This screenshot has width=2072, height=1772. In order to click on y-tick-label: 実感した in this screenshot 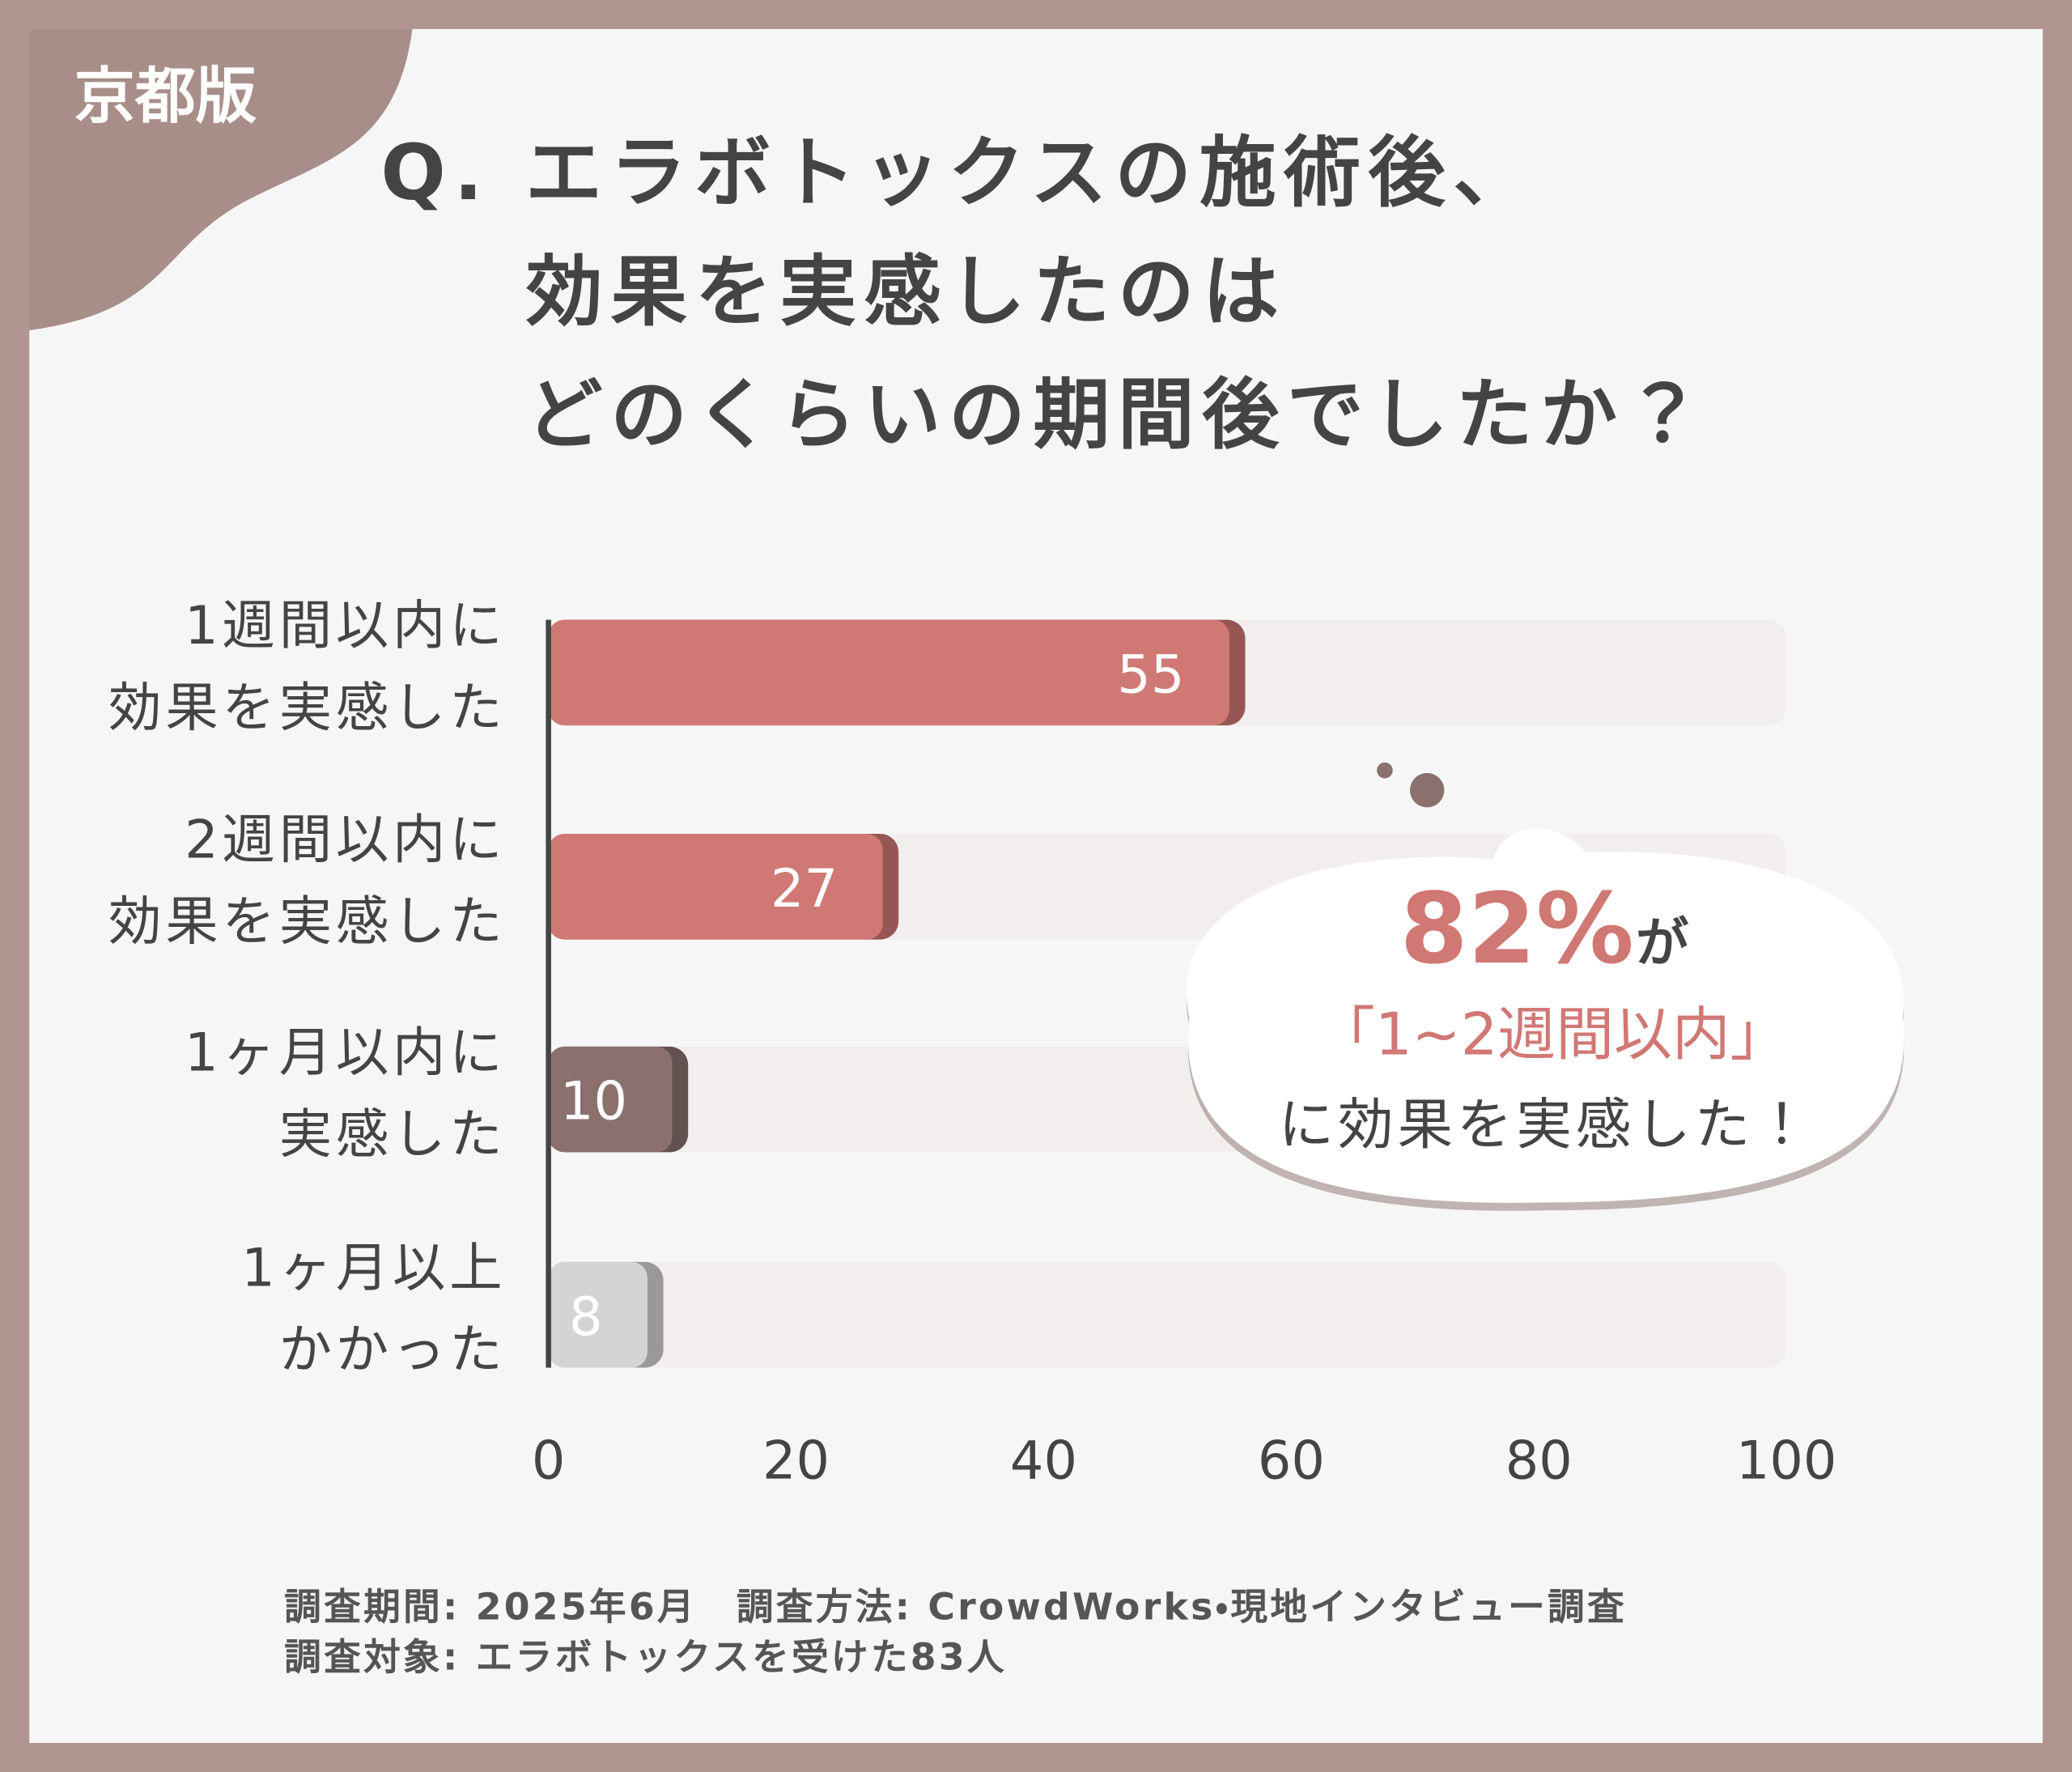, I will do `click(393, 1135)`.